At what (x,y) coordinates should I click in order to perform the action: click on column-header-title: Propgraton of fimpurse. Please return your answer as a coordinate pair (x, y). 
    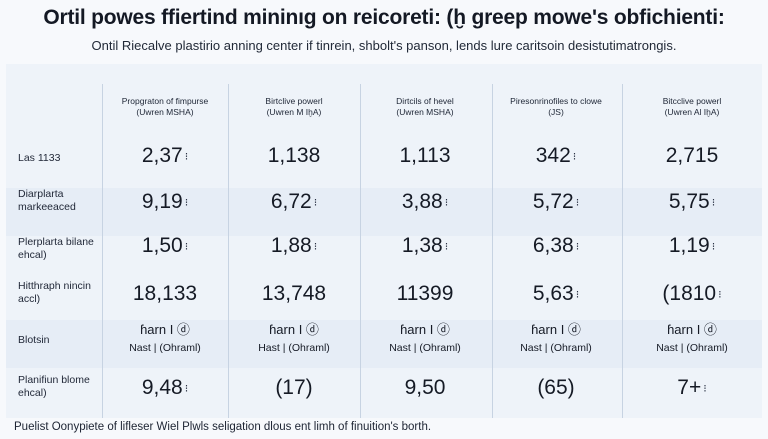
    Looking at the image, I should click on (165, 101).